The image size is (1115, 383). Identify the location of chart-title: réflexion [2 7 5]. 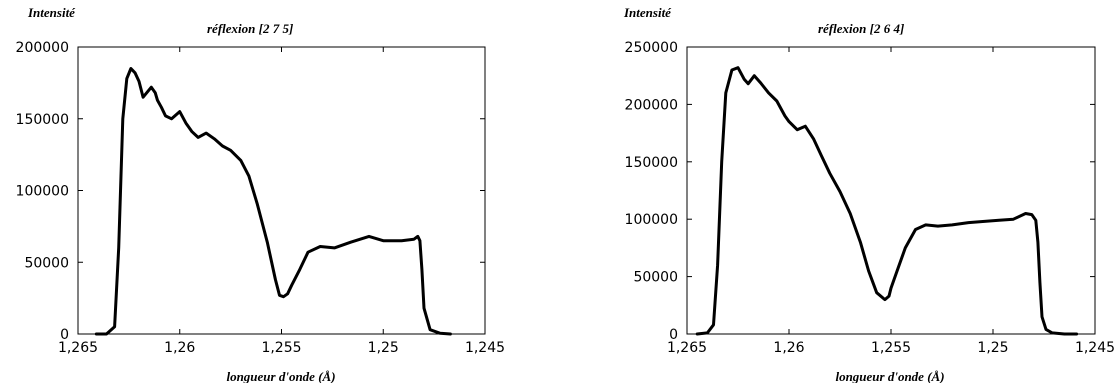
(250, 28).